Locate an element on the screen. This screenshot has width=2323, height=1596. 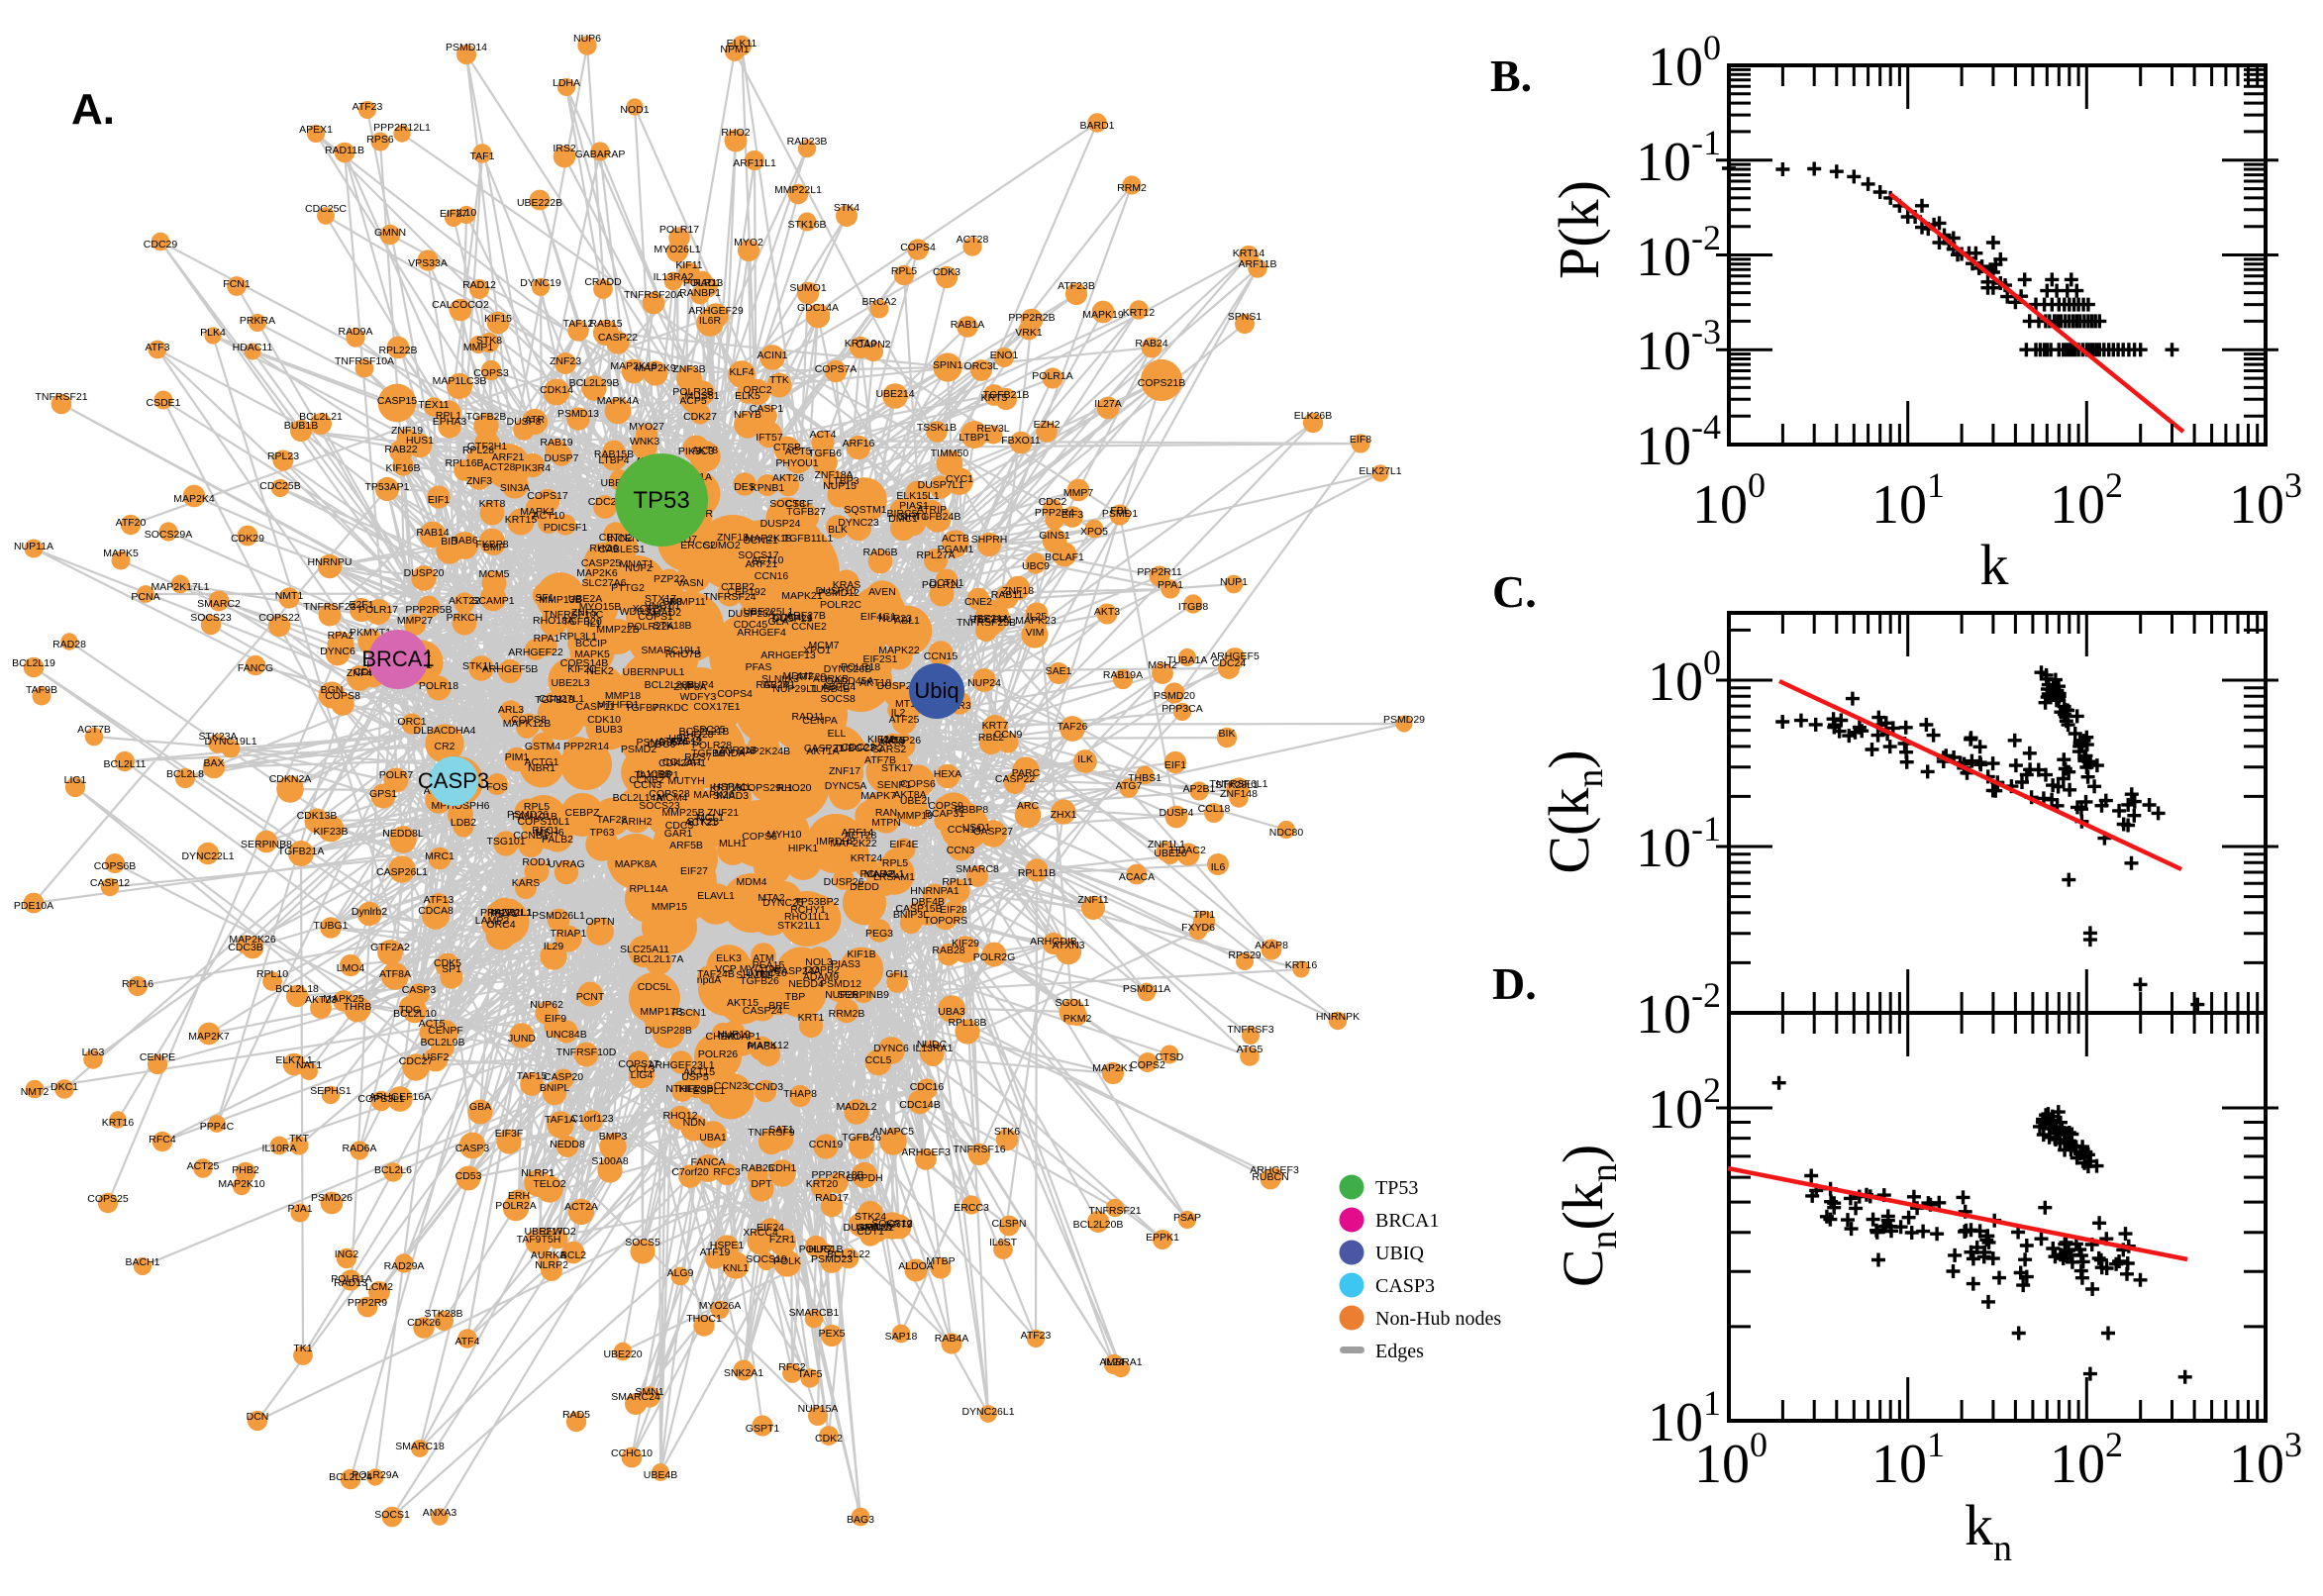
svg-text: CDC25C is located at coordinates (326, 209).